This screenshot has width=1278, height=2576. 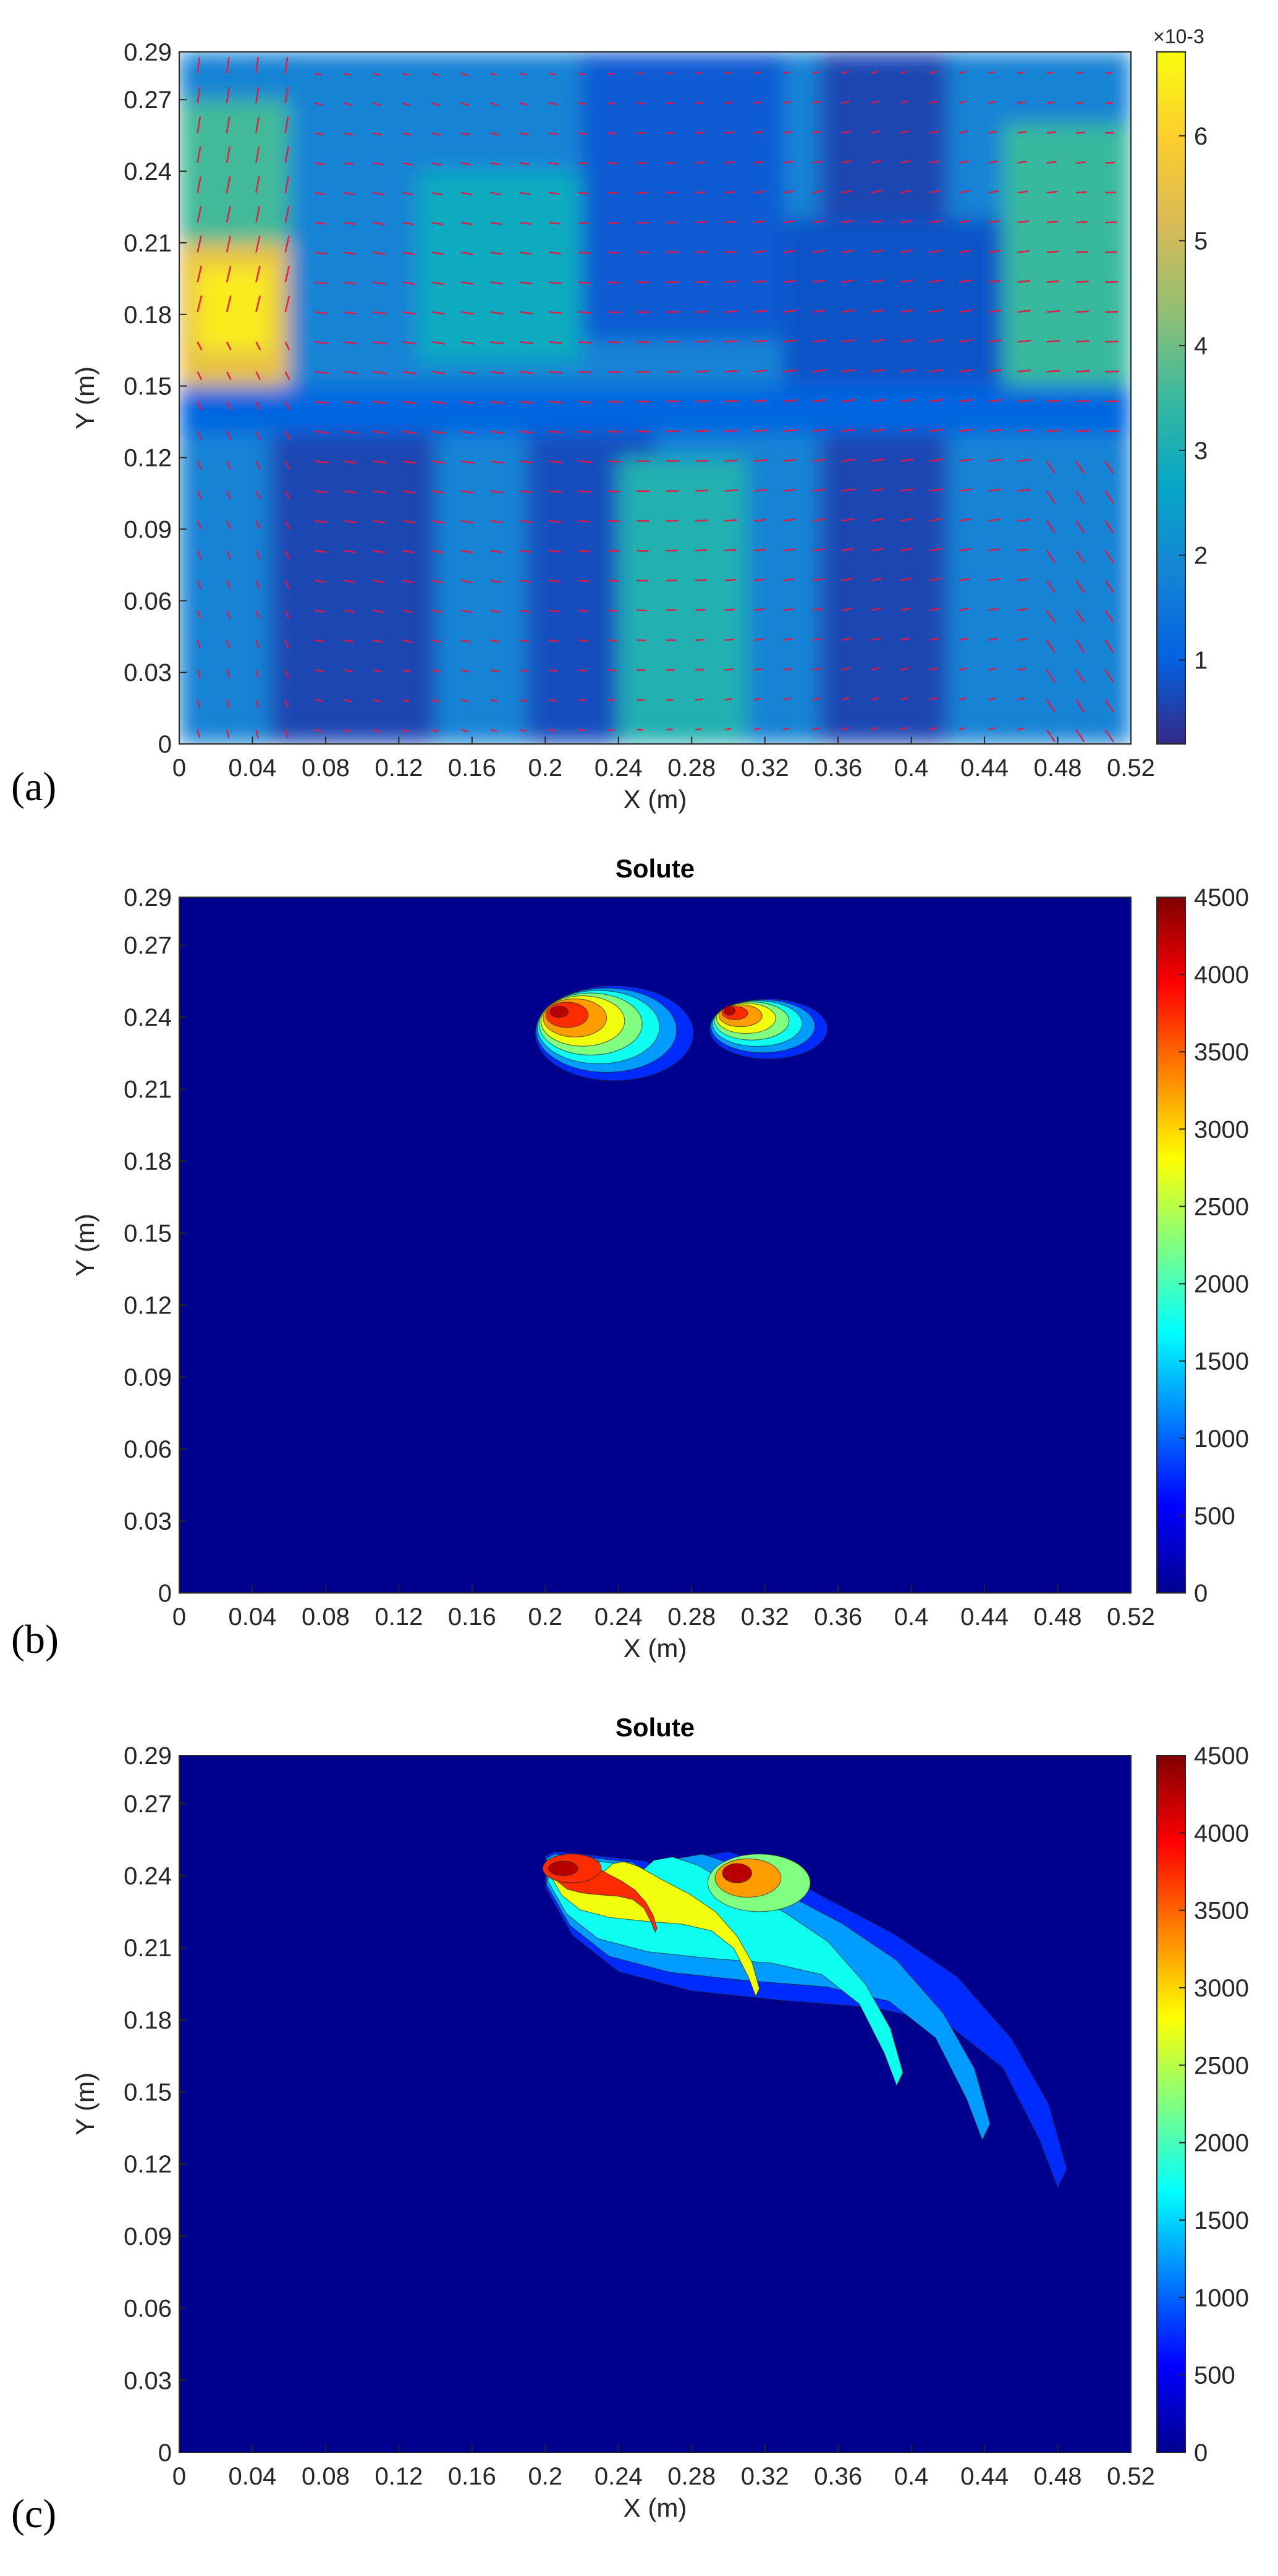 What do you see at coordinates (148, 672) in the screenshot?
I see `y-tick-label: 0.03` at bounding box center [148, 672].